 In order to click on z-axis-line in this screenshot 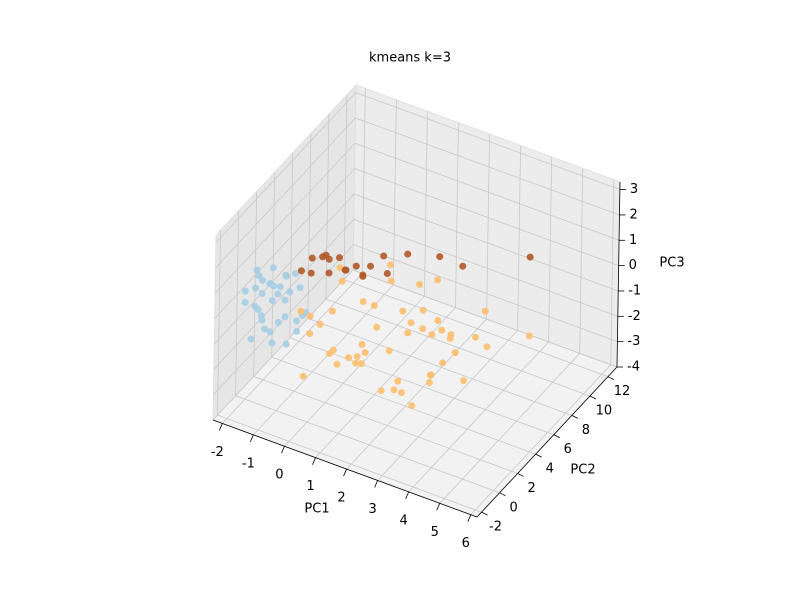, I will do `click(618, 274)`.